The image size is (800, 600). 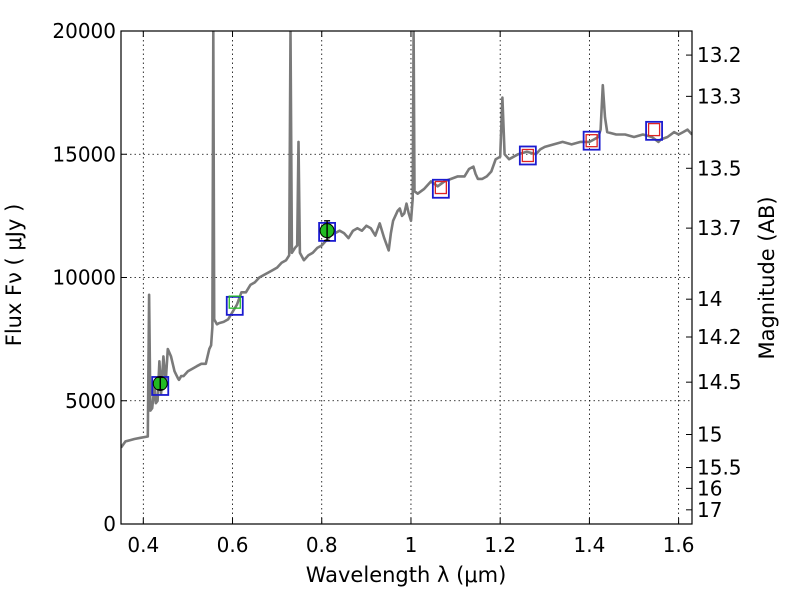 I want to click on mag-tick-label: 13.3, so click(x=719, y=96).